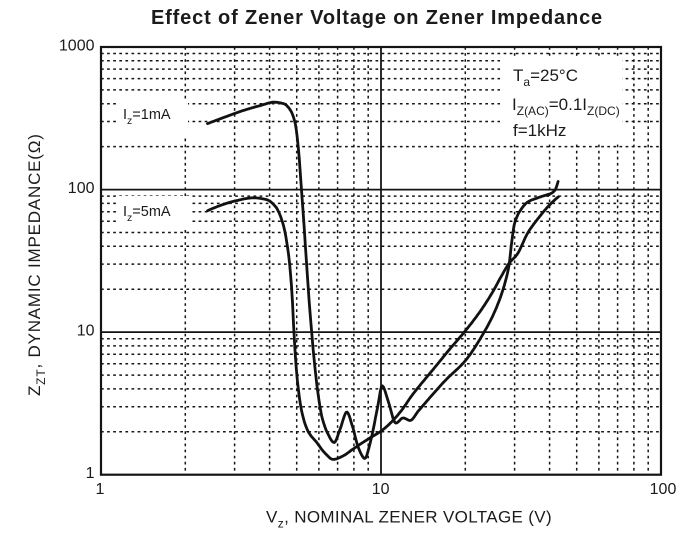  What do you see at coordinates (36, 264) in the screenshot?
I see `svg-text: ZZT, DYNAMIC IMPEDANCE(Ω)` at bounding box center [36, 264].